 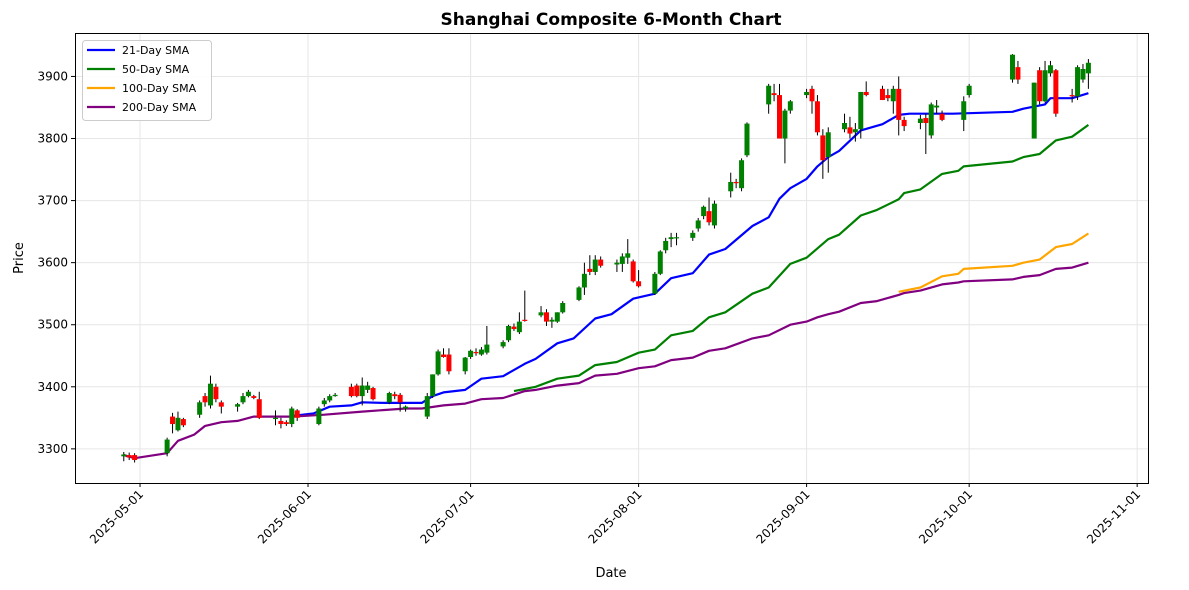 I want to click on x-tick-label: 2025-06-01, so click(x=284, y=516).